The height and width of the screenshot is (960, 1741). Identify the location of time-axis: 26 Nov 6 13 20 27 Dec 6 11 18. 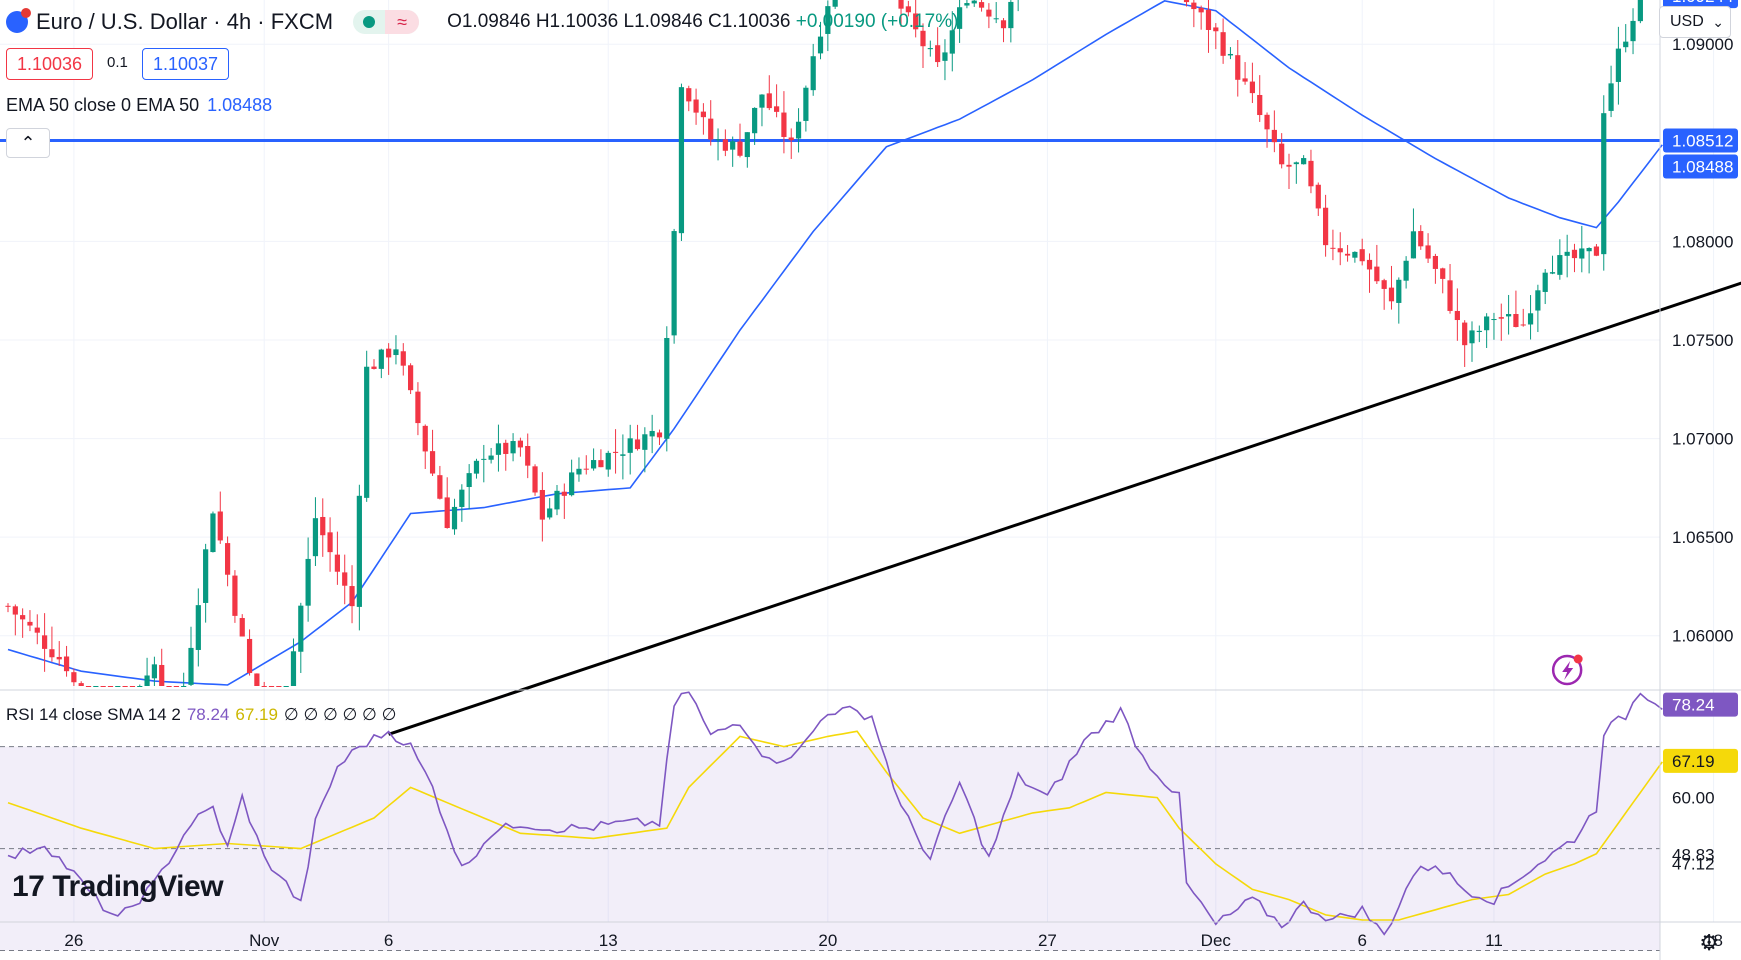
(893, 940).